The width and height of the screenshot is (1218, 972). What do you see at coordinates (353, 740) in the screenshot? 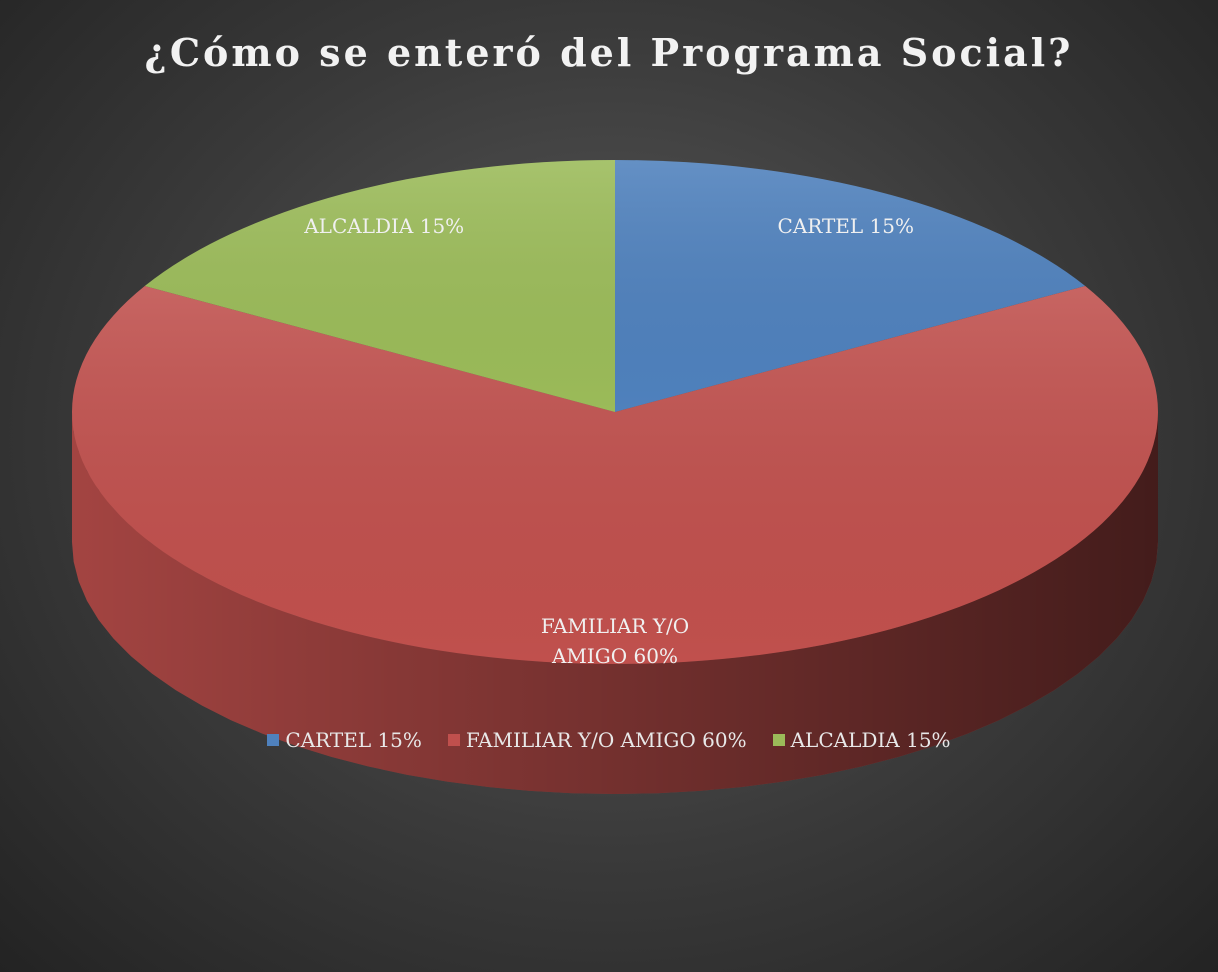
I see `legend-label: CARTEL 15%` at bounding box center [353, 740].